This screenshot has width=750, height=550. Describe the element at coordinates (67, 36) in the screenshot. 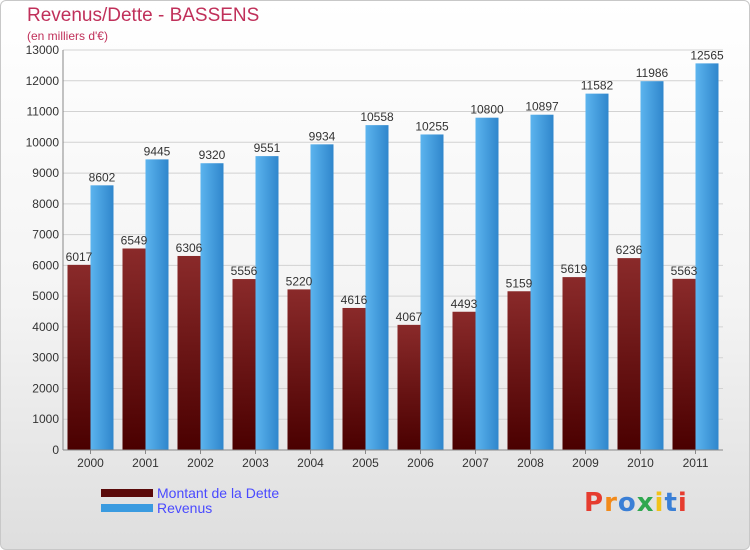

I see `chart-subtitle: (en milliers d'€)` at that location.